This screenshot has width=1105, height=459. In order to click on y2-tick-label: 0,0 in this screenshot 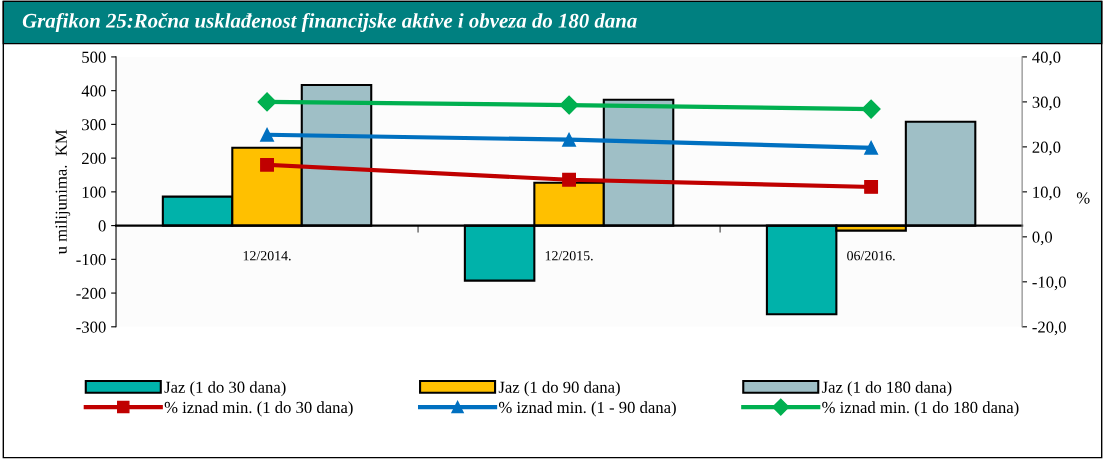, I will do `click(1042, 238)`.